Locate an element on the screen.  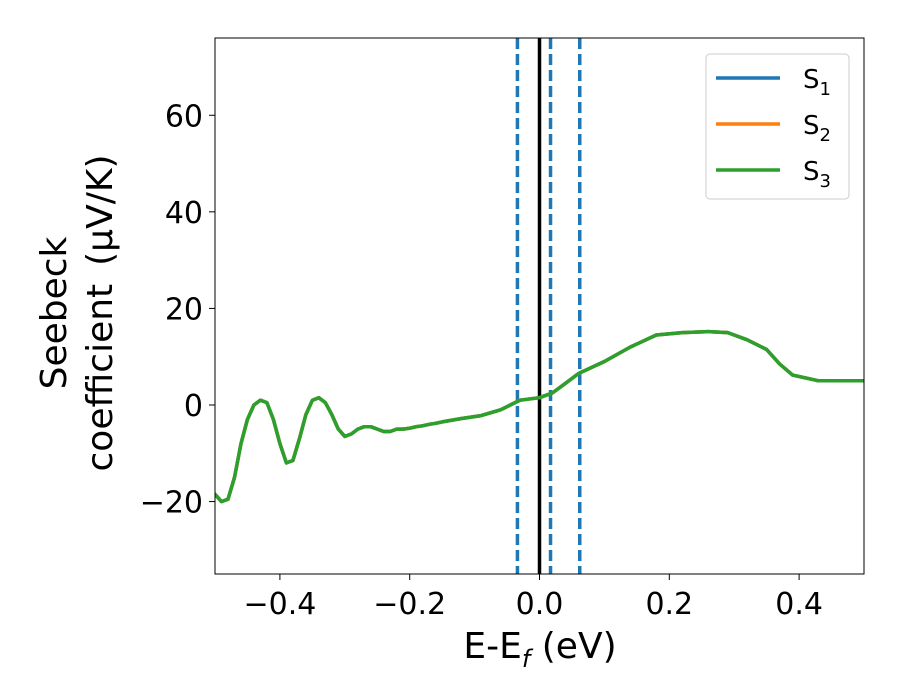
legend-label-s2: S2 is located at coordinates (817, 128).